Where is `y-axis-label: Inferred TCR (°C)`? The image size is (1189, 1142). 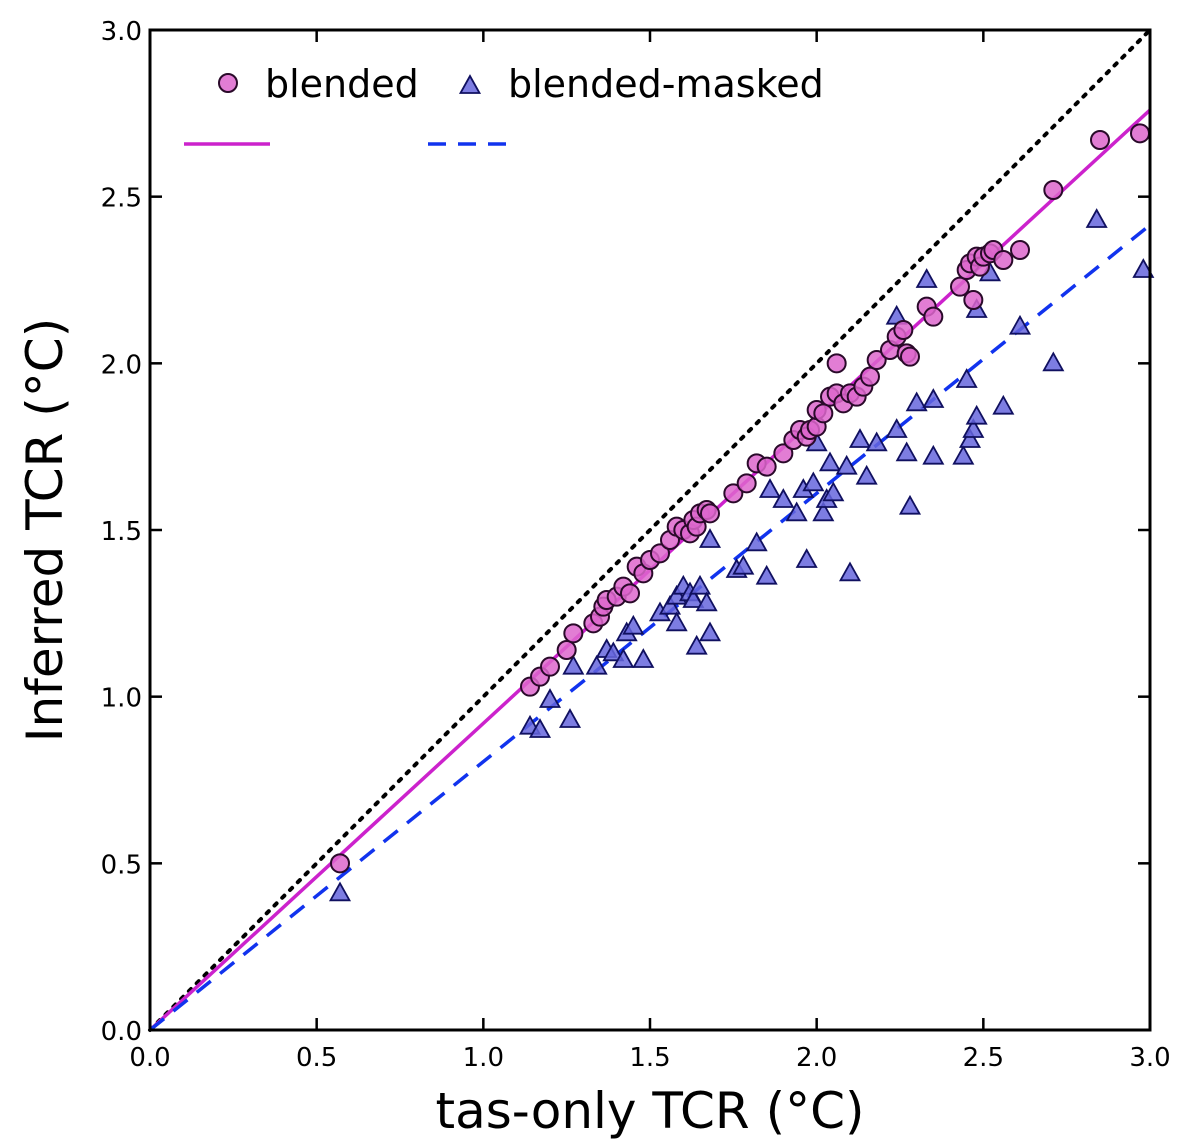
y-axis-label: Inferred TCR (°C) is located at coordinates (45, 530).